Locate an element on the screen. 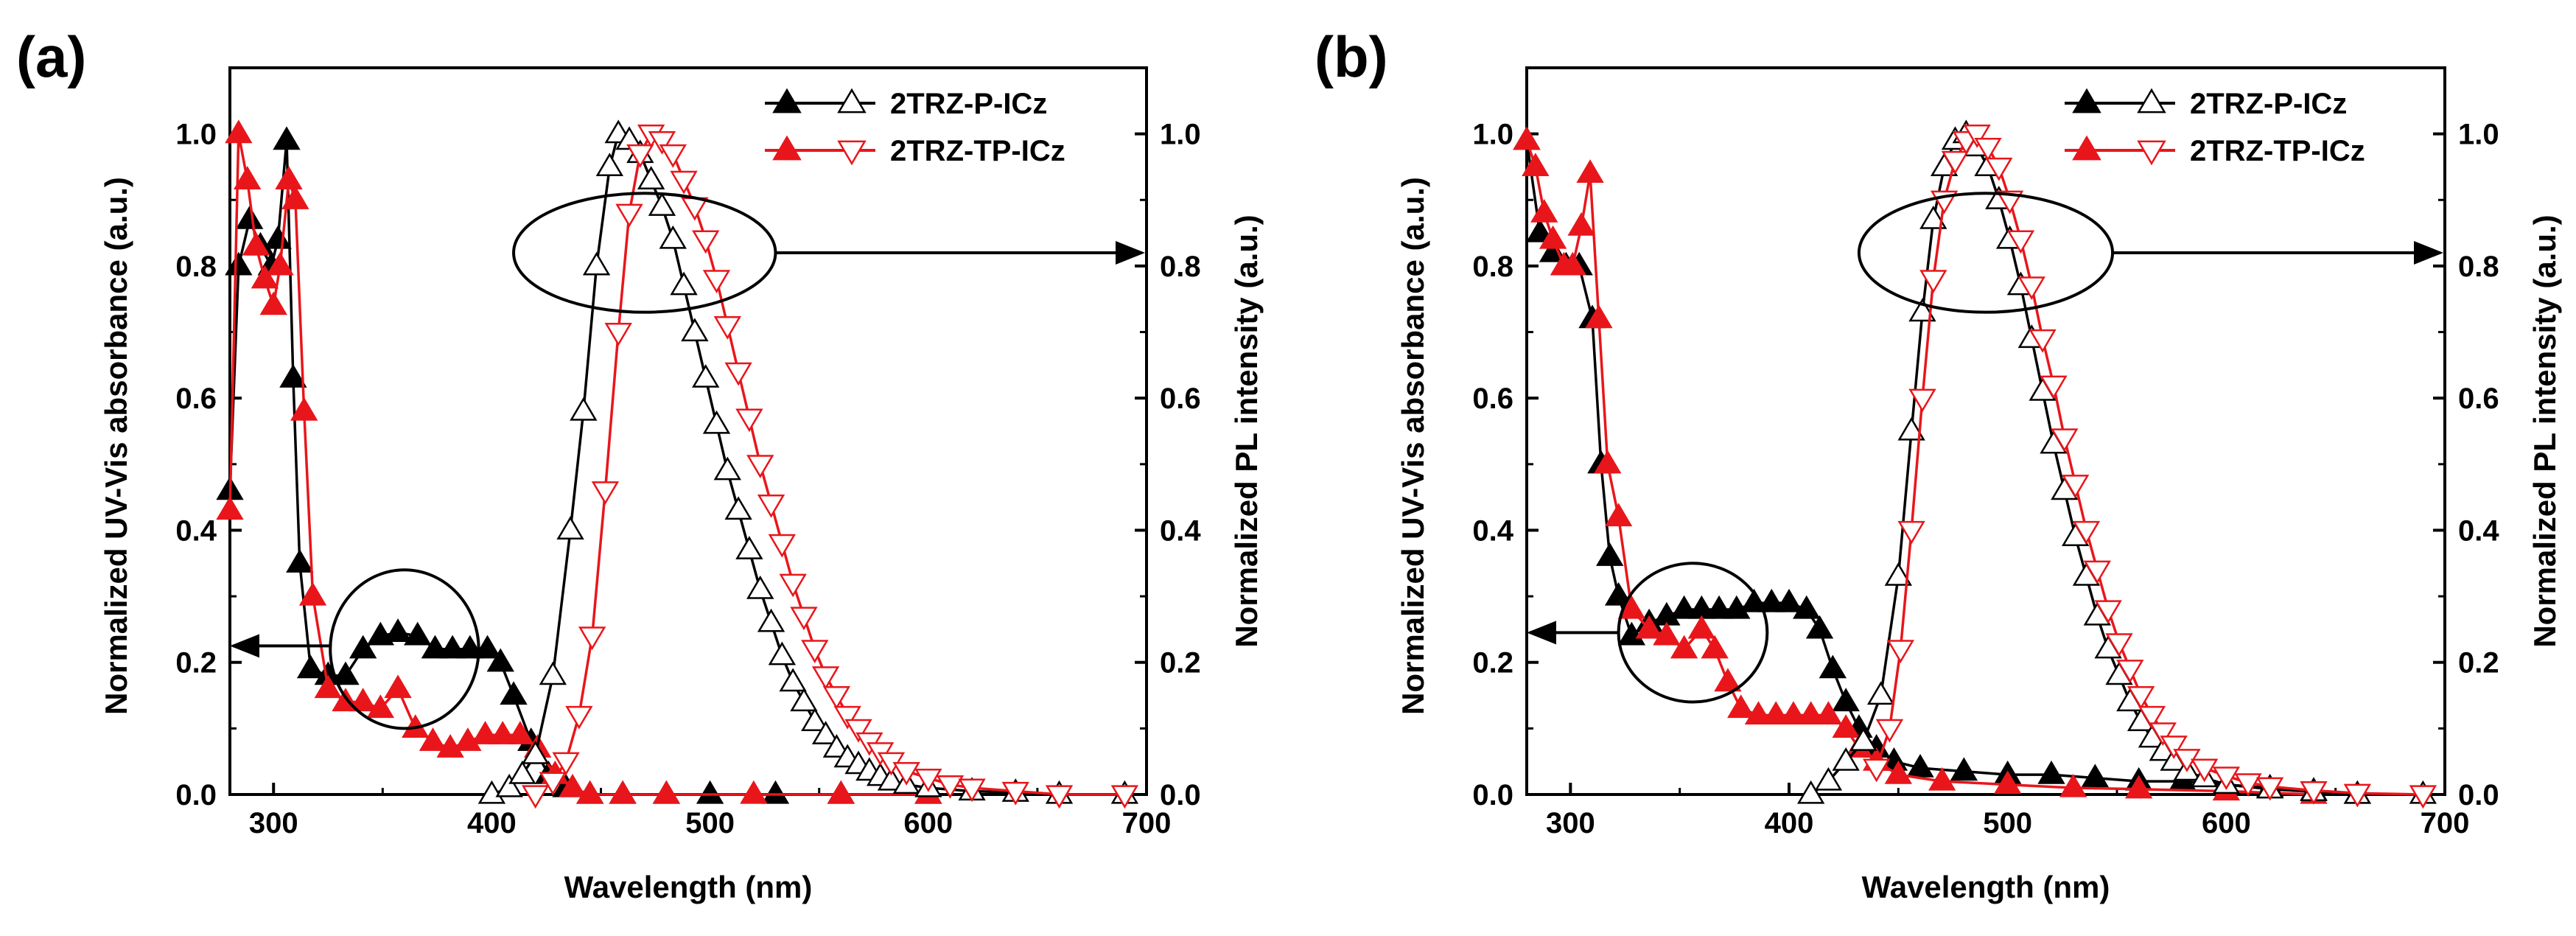  x-tick-label: 300 is located at coordinates (1570, 823).